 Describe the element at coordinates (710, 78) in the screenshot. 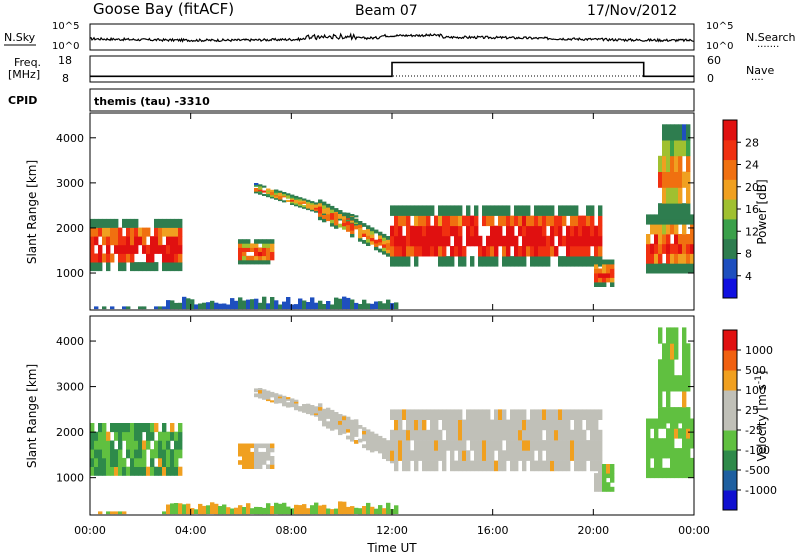

I see `nave-tick-bottom: 0` at that location.